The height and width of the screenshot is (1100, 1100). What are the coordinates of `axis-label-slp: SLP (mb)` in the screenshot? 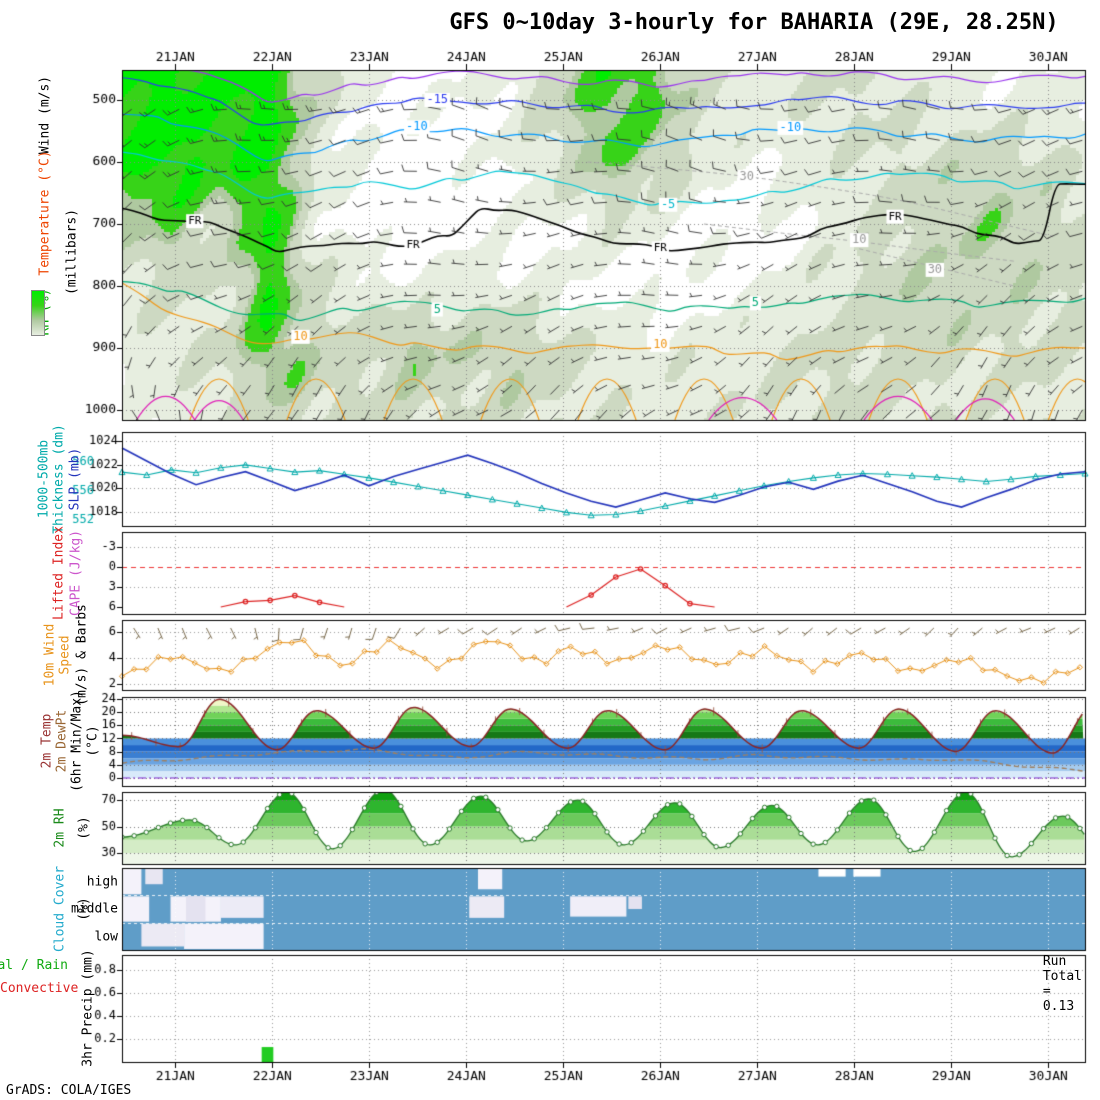 It's located at (75, 479).